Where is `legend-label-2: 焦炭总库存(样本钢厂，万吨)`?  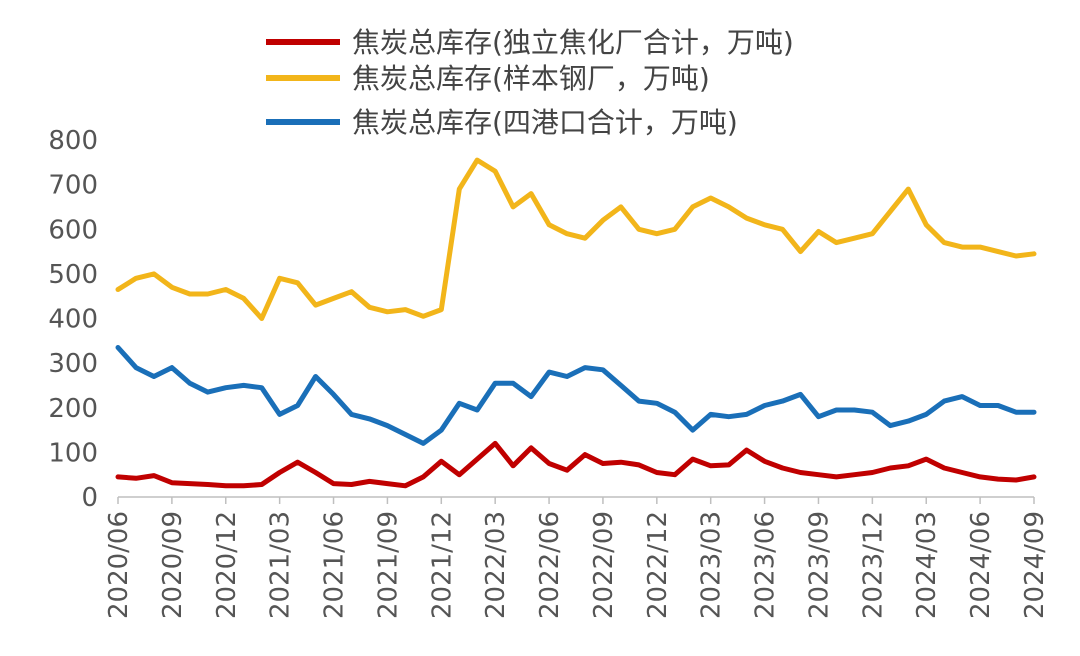 legend-label-2: 焦炭总库存(样本钢厂，万吨) is located at coordinates (531, 78).